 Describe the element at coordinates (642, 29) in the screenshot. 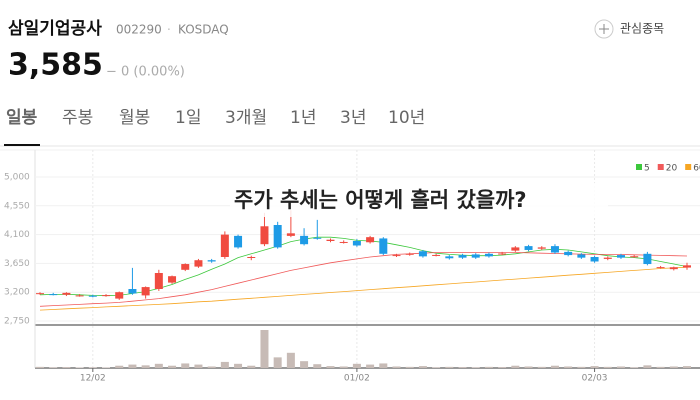

I see `watch-label: 관심종목` at that location.